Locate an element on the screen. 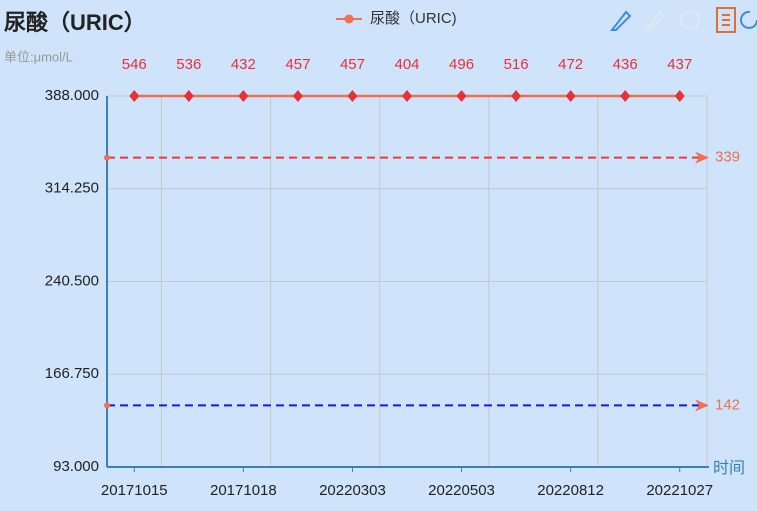 The height and width of the screenshot is (511, 757). value-label: 496 is located at coordinates (461, 64).